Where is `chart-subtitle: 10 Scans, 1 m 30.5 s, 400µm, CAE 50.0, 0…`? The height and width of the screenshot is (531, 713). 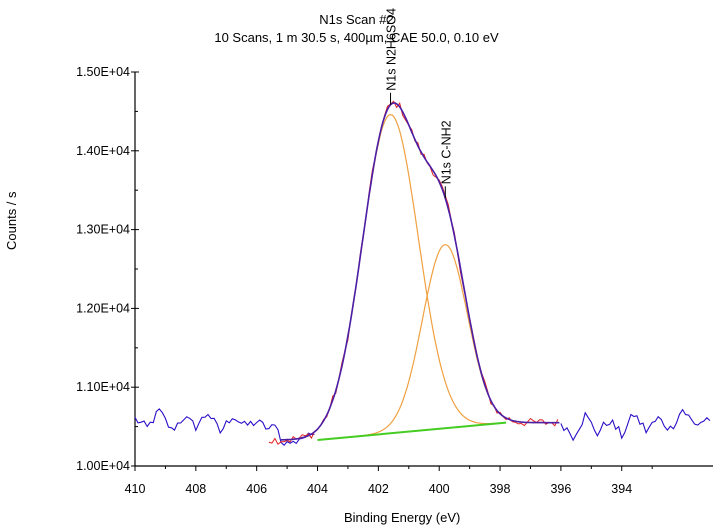
chart-subtitle: 10 Scans, 1 m 30.5 s, 400µm, CAE 50.0, 0… is located at coordinates (356, 37).